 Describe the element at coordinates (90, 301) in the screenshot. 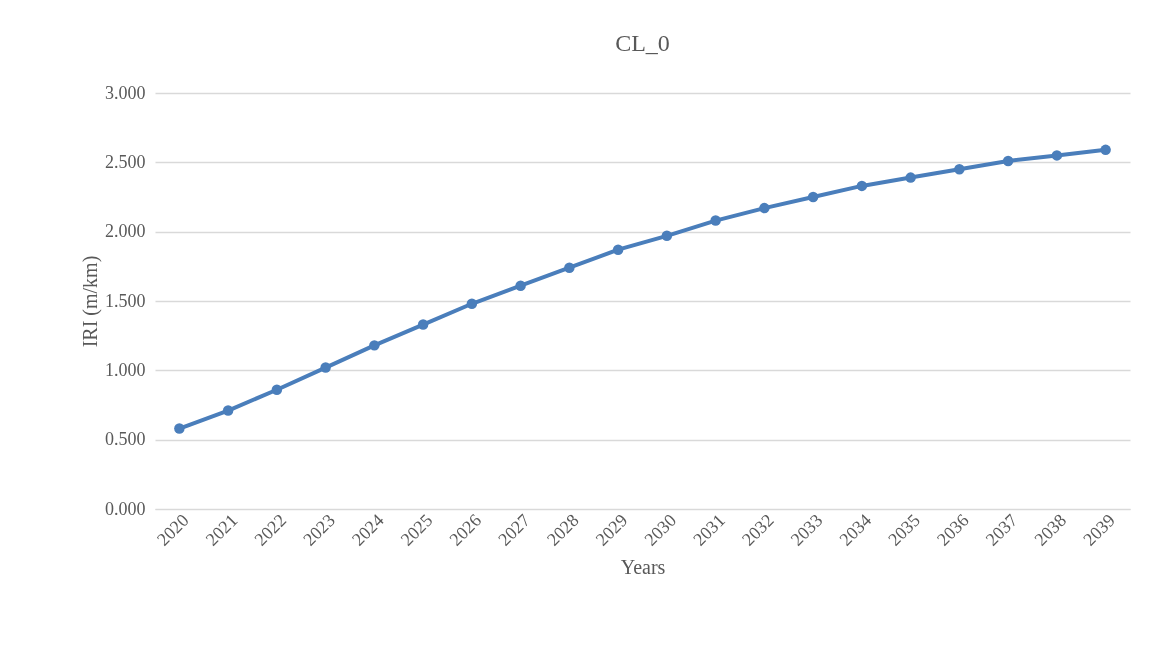

I see `y-axis-title: IRI (m/km)` at that location.